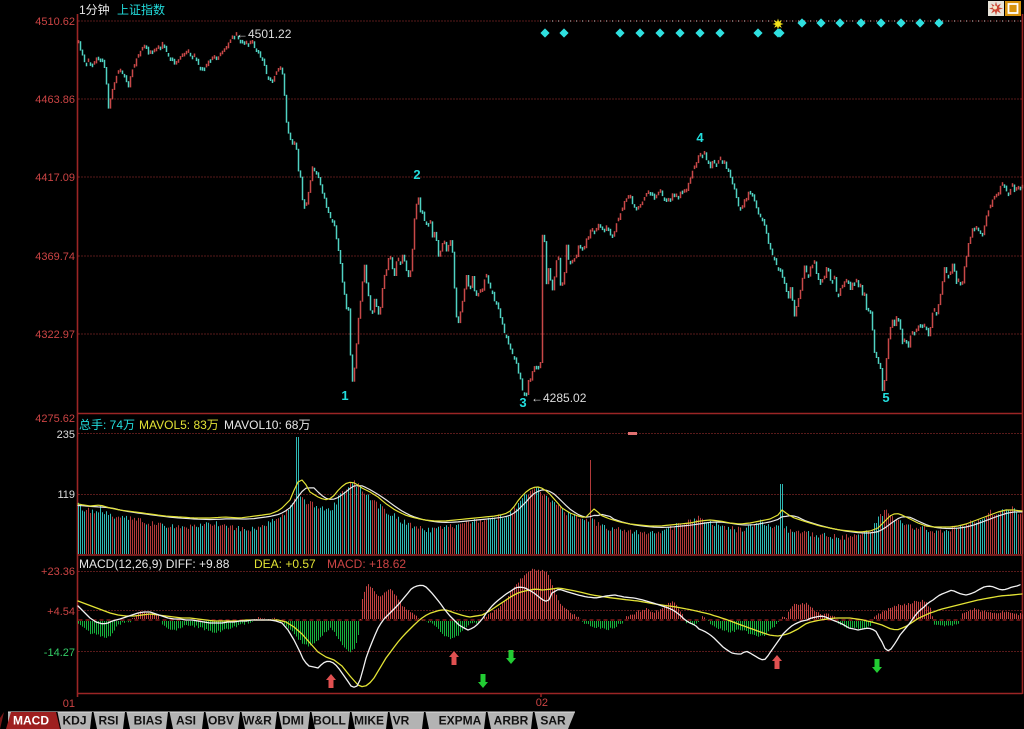 This screenshot has width=1024, height=729. Describe the element at coordinates (186, 721) in the screenshot. I see `svg-text: ASI` at that location.